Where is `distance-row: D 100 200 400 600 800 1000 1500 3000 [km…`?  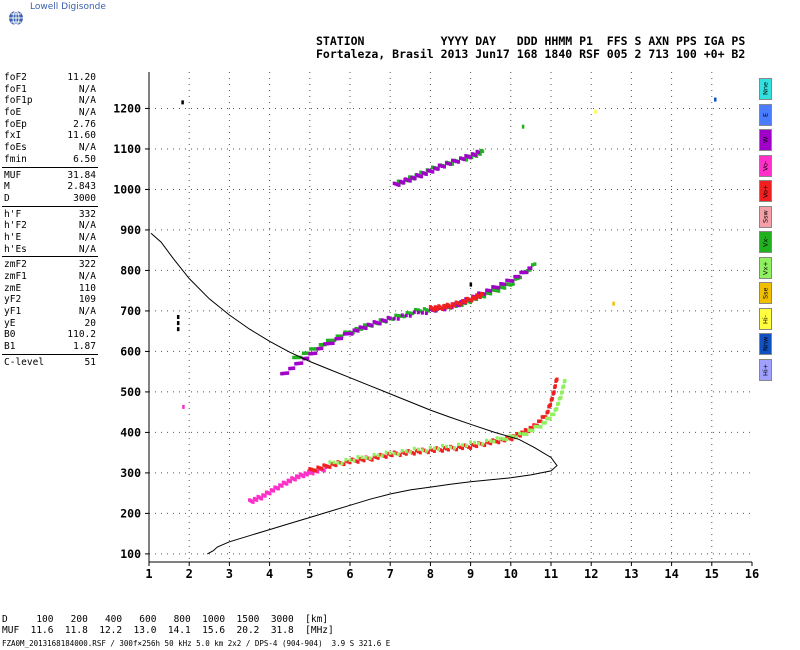 distance-row: D 100 200 400 600 800 1000 1500 3000 [km… is located at coordinates (165, 619).